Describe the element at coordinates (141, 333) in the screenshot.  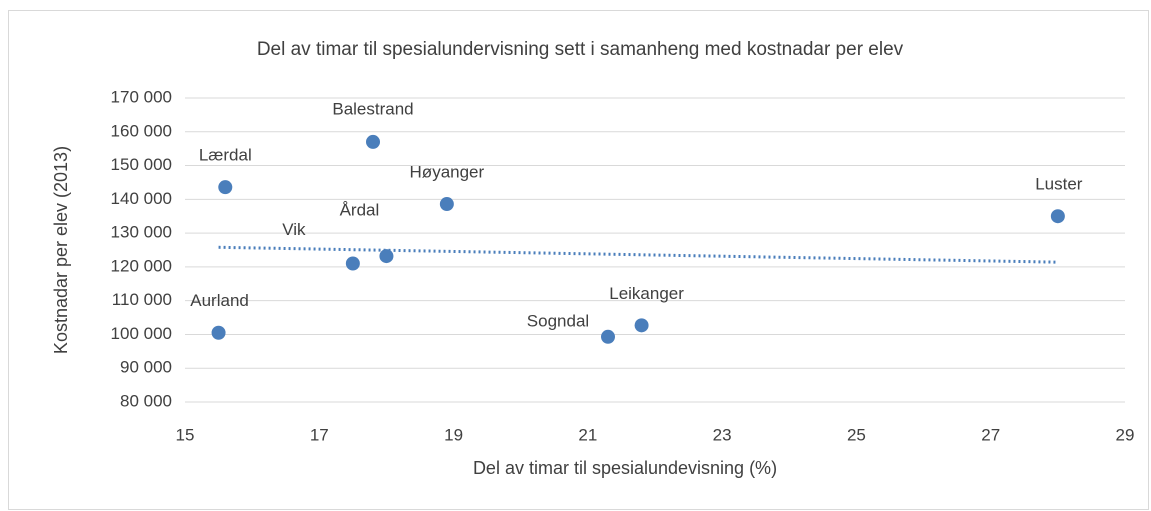
I see `y-tick-label: 100 000` at that location.